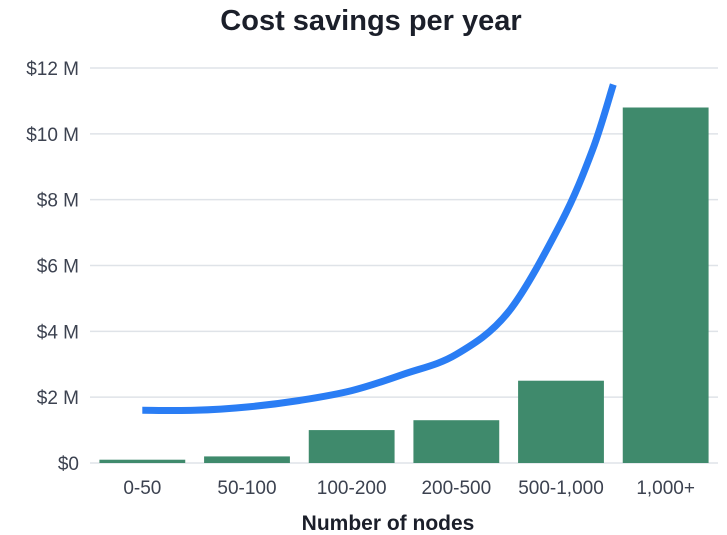 This screenshot has width=727, height=535. What do you see at coordinates (561, 488) in the screenshot?
I see `x-tick-label: 500-1,000` at bounding box center [561, 488].